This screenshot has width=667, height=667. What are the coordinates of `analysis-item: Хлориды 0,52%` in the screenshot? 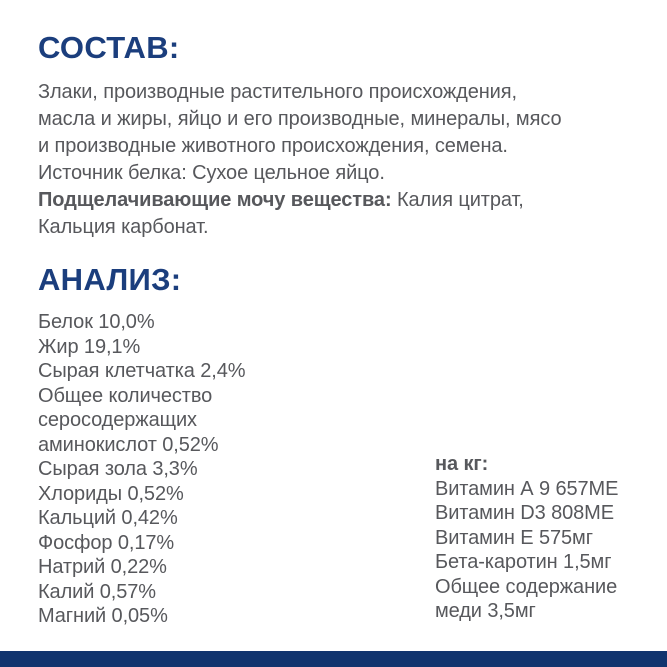 It's located at (111, 493).